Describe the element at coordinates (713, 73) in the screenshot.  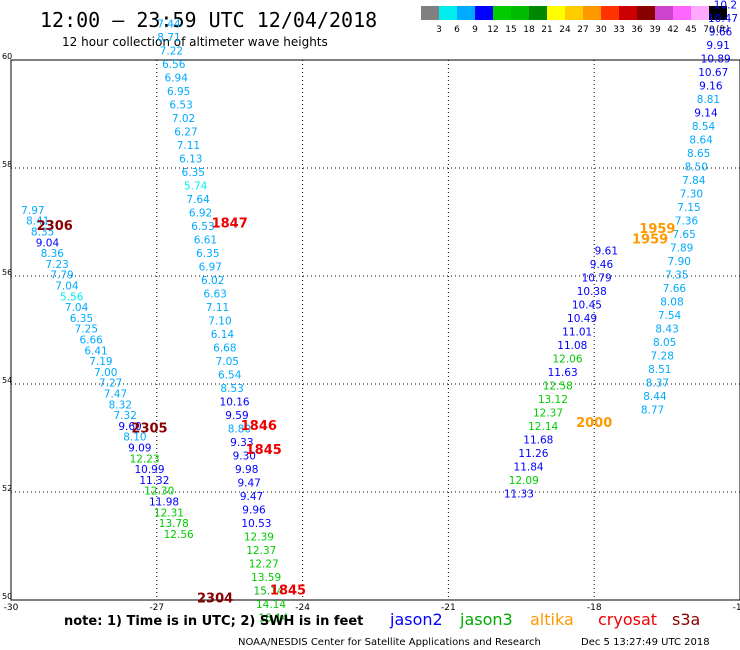
I see `wave-height-label: 10.67` at that location.